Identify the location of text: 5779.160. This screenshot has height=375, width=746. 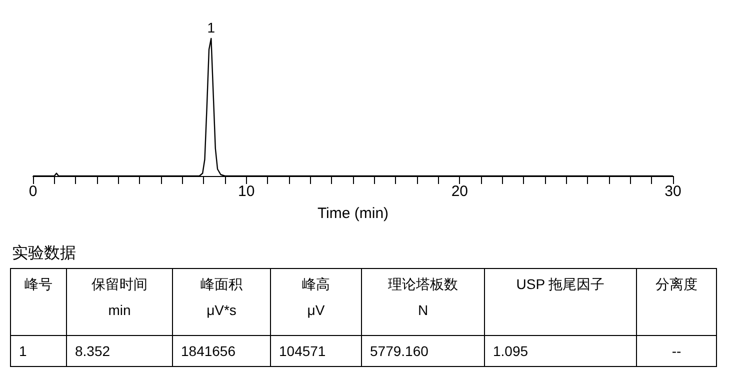
(423, 351).